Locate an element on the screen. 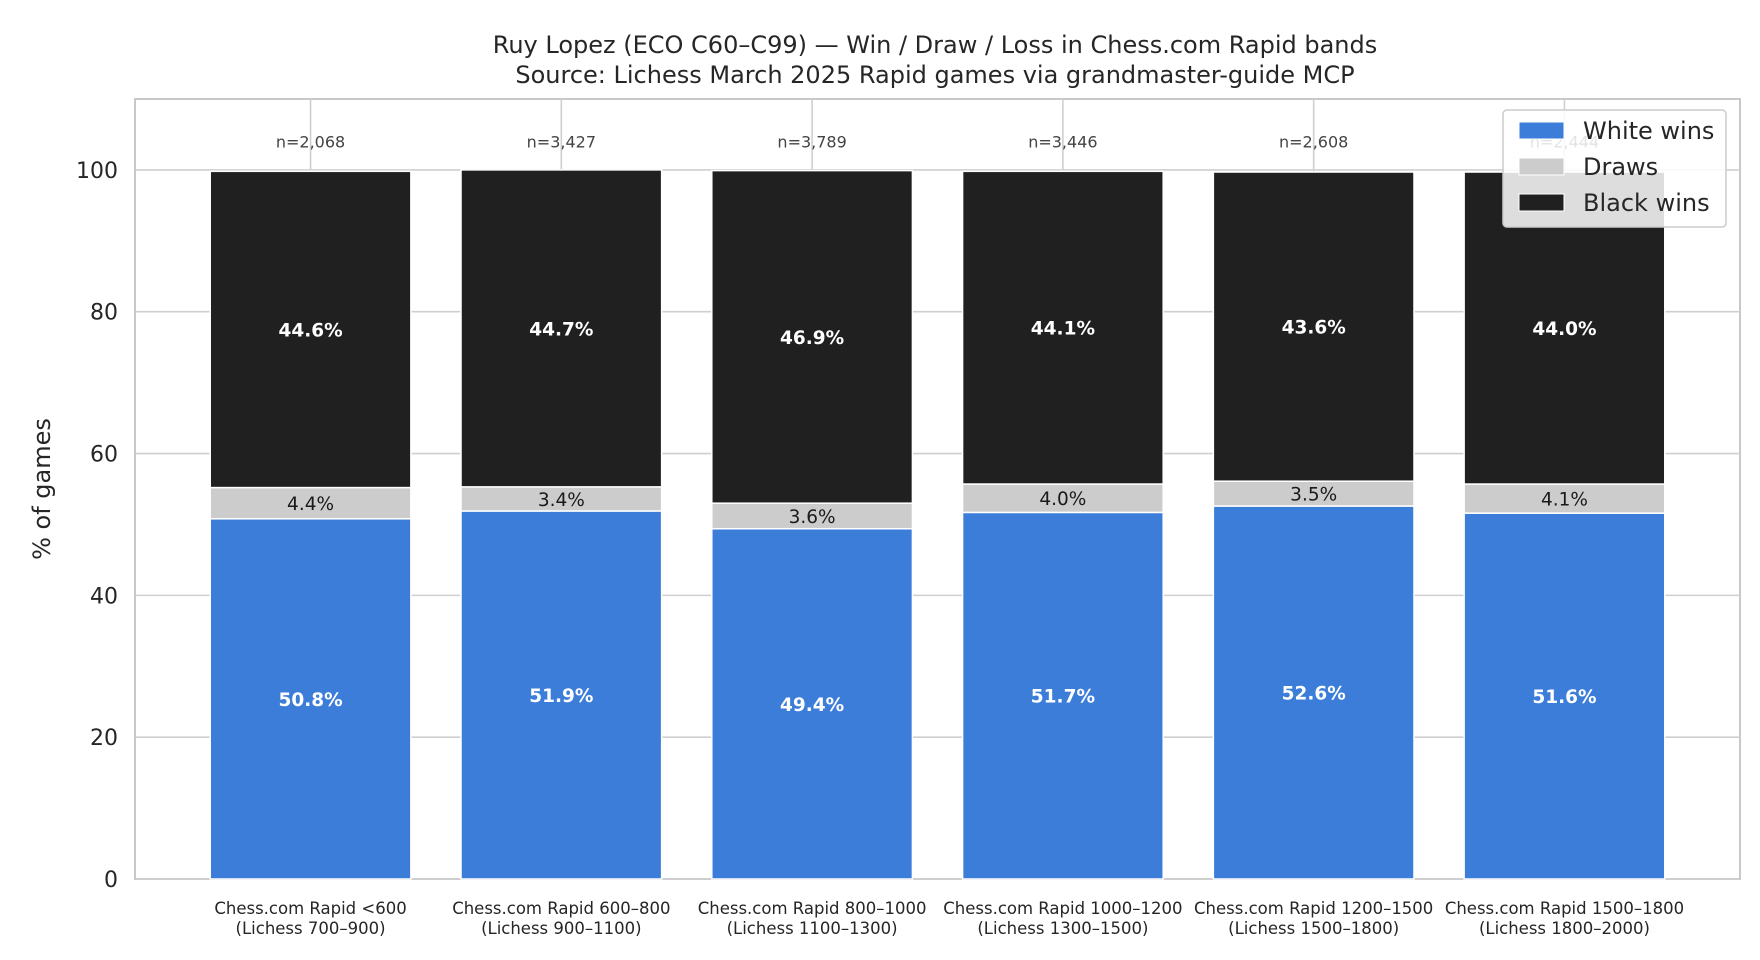 The height and width of the screenshot is (960, 1760). data-label: 4.0% is located at coordinates (1062, 499).